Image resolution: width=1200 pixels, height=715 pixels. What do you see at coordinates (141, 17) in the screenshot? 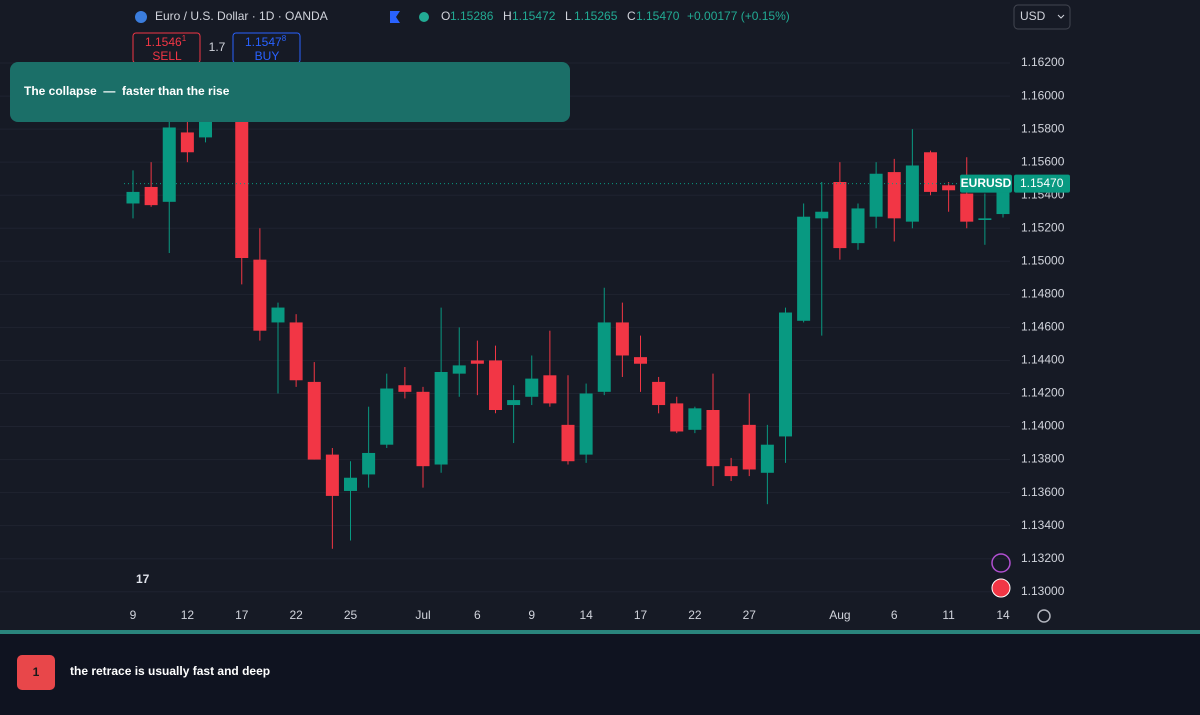
I see `symbol-icon` at bounding box center [141, 17].